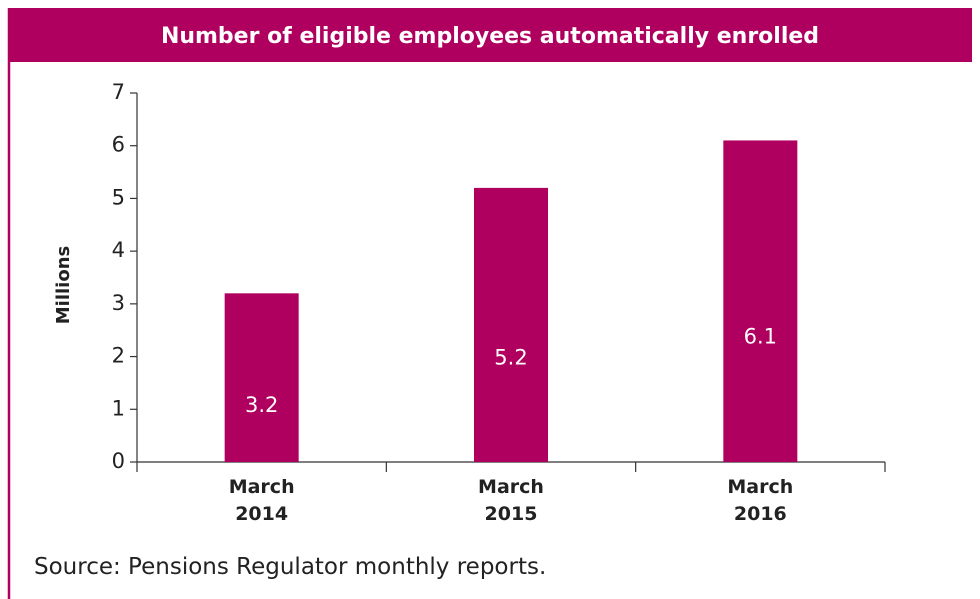 The width and height of the screenshot is (980, 599). I want to click on x-tick-label: March 2016, so click(760, 500).